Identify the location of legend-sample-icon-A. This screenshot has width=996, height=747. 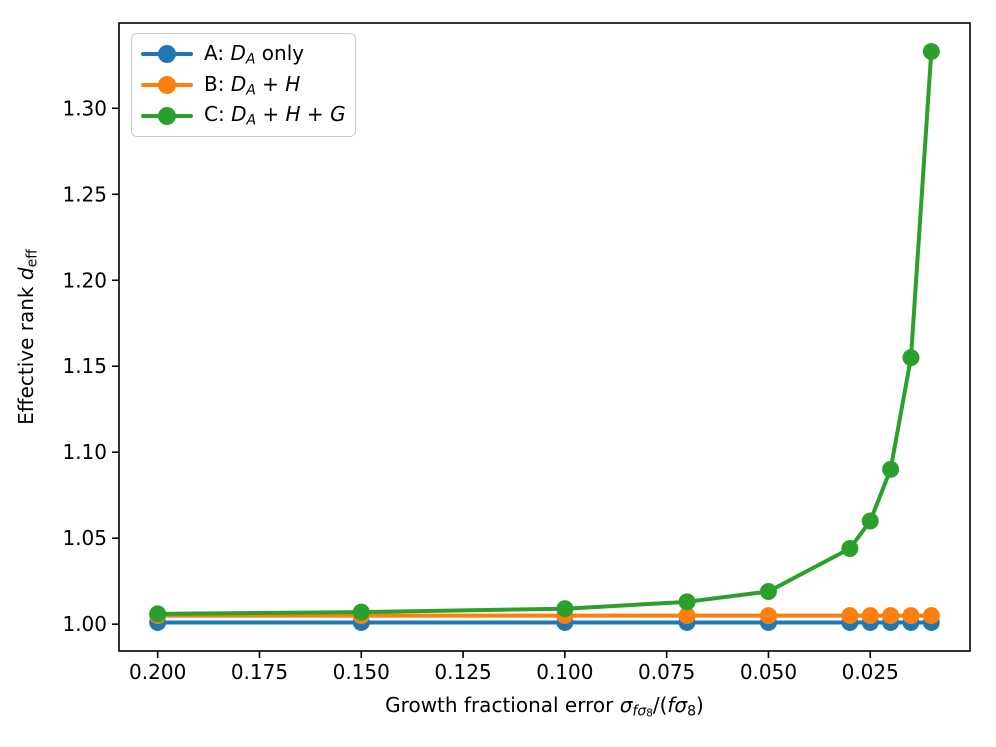
(167, 54).